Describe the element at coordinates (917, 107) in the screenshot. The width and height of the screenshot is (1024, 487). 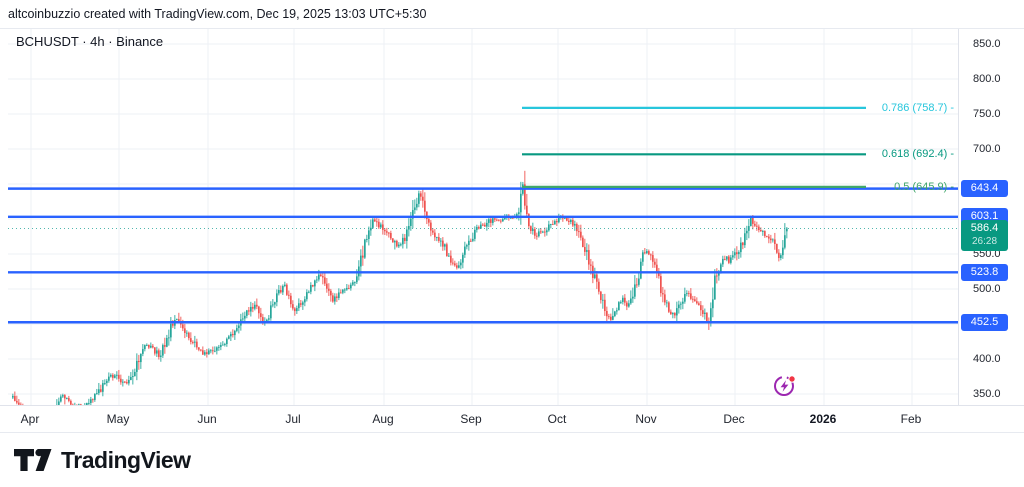
I see `fib-label: 0.786 (758.7) -` at that location.